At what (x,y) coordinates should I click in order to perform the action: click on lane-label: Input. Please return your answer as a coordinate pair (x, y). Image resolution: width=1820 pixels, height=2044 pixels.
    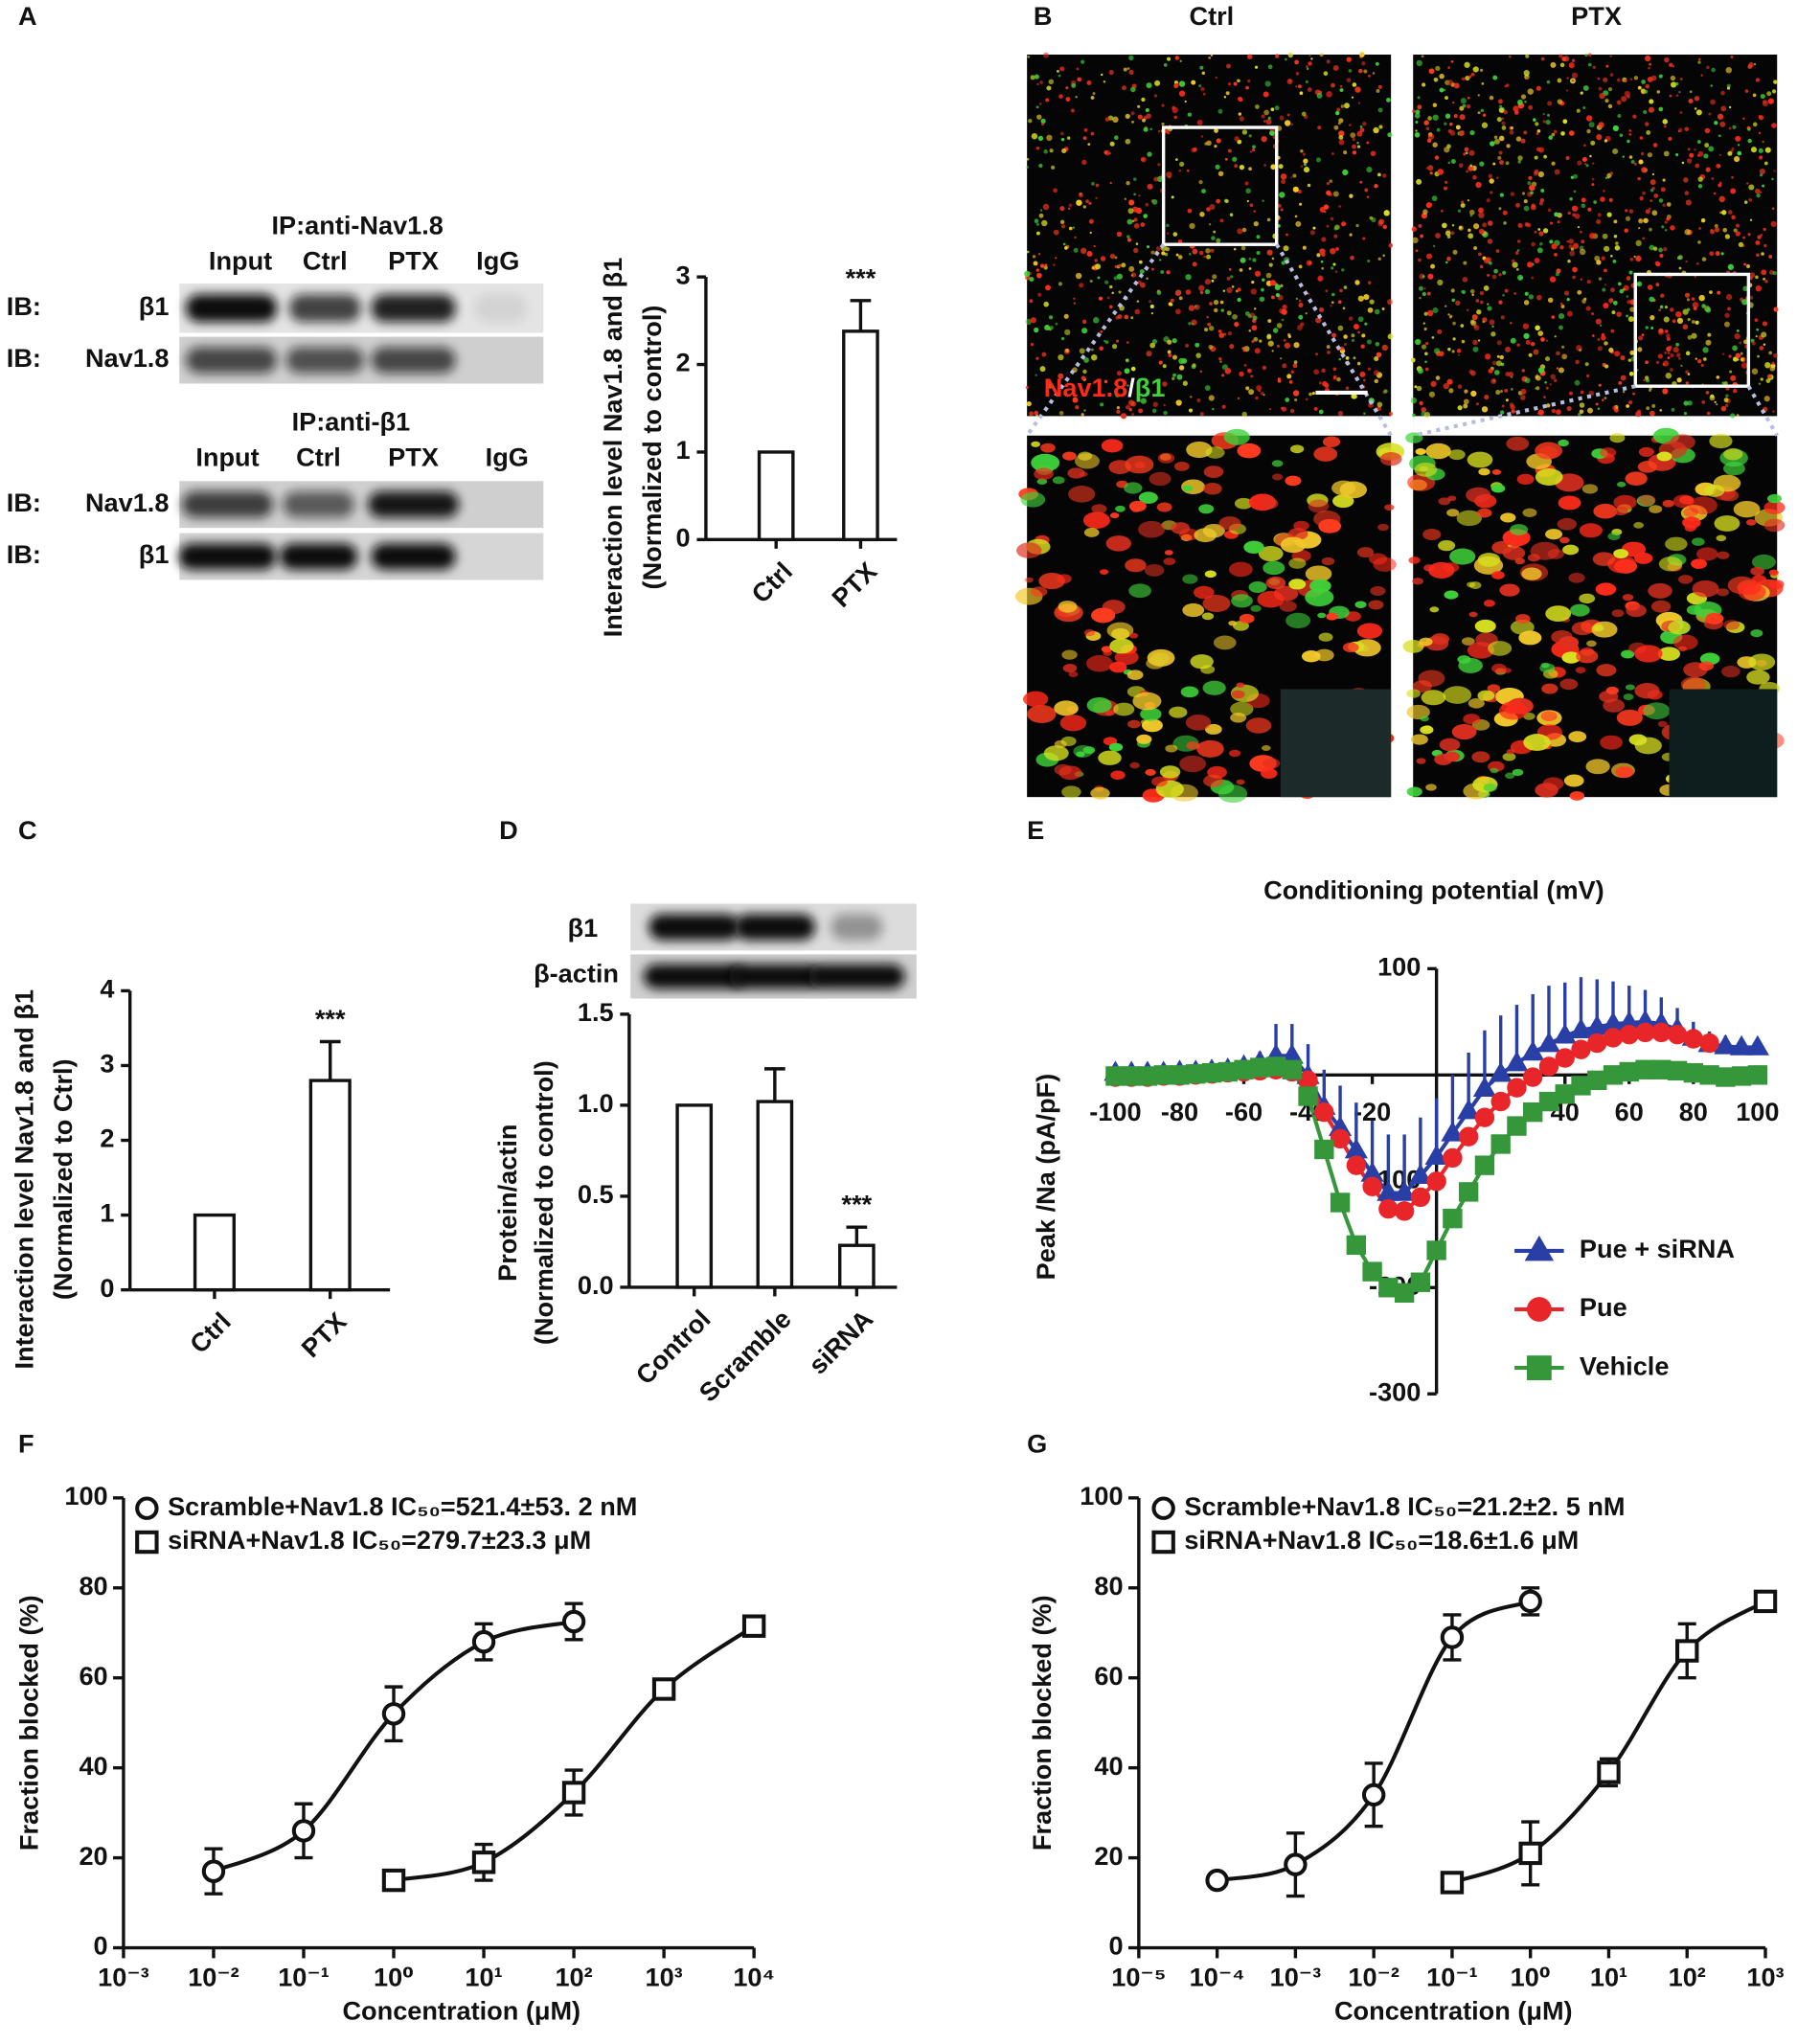
    Looking at the image, I should click on (240, 260).